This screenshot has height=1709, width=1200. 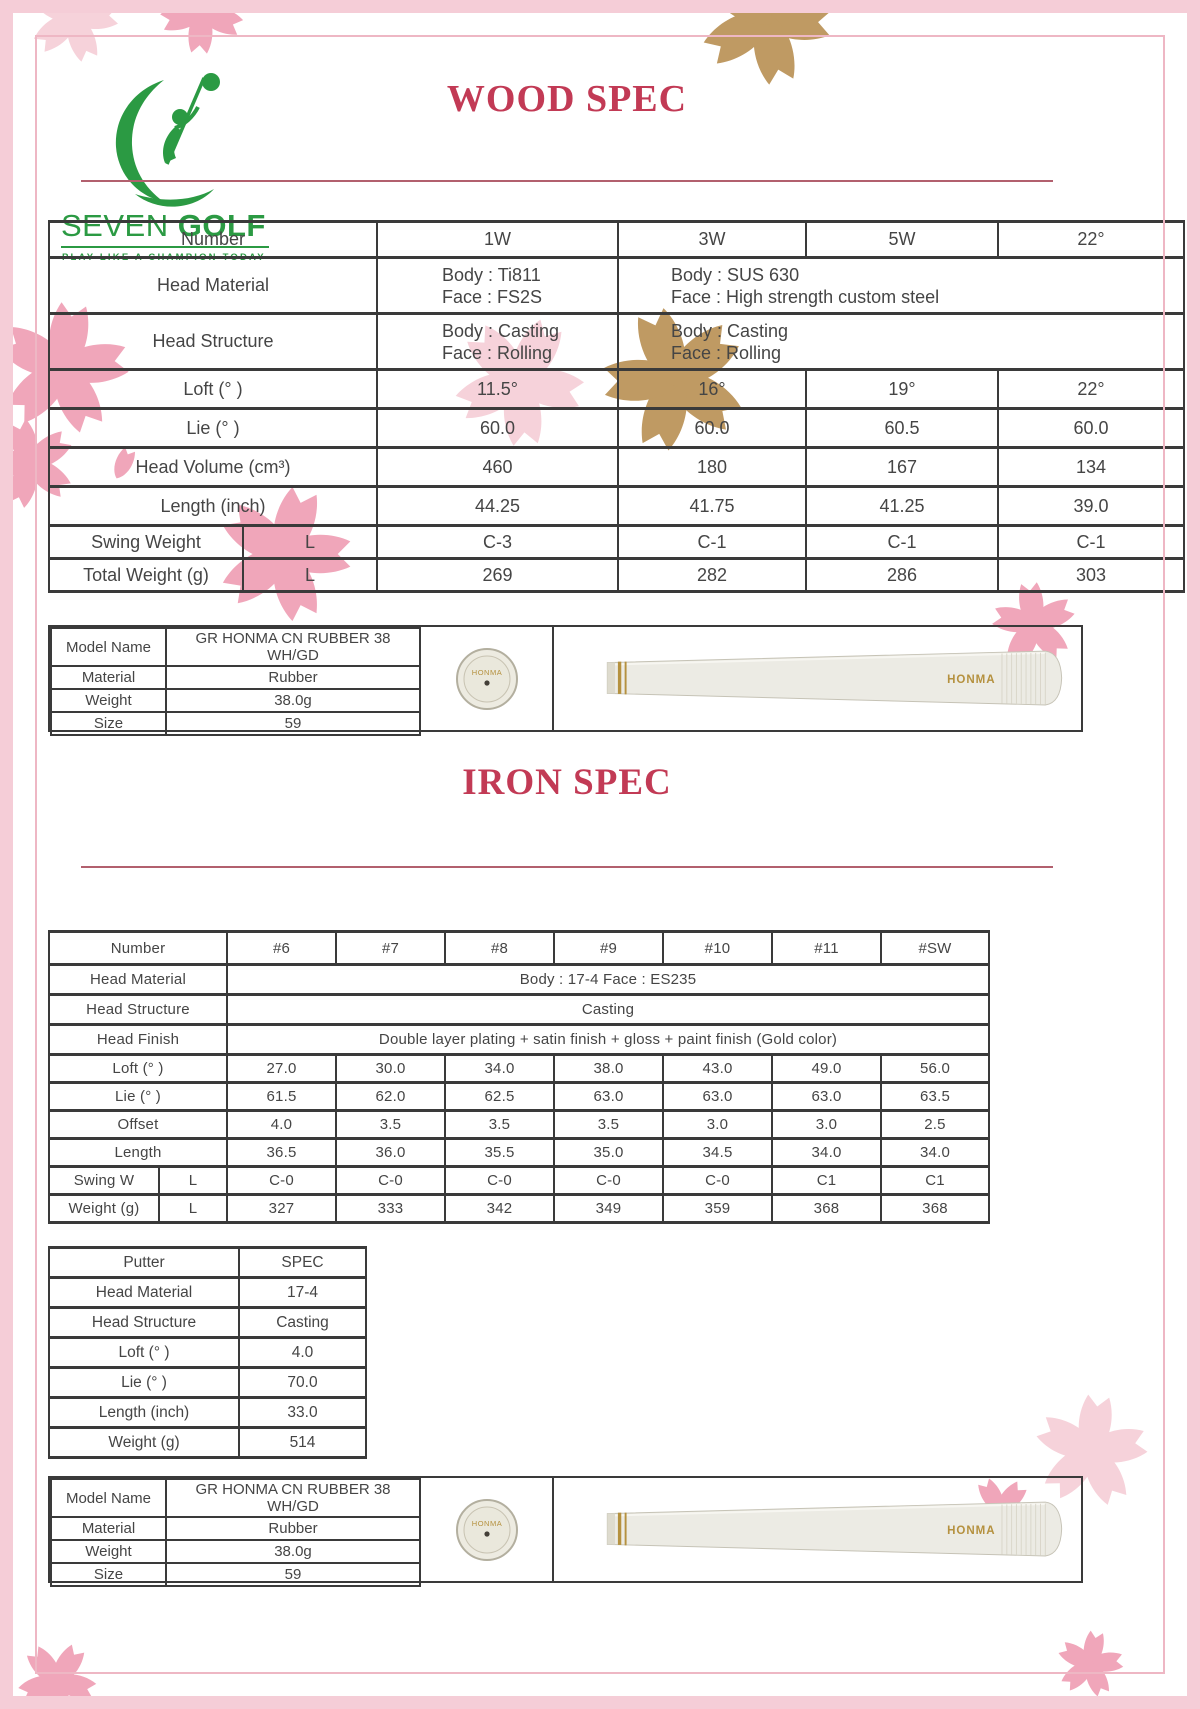 I want to click on table-row: Length (inch) 44.25 41.75 41.25 39.0, so click(x=616, y=506).